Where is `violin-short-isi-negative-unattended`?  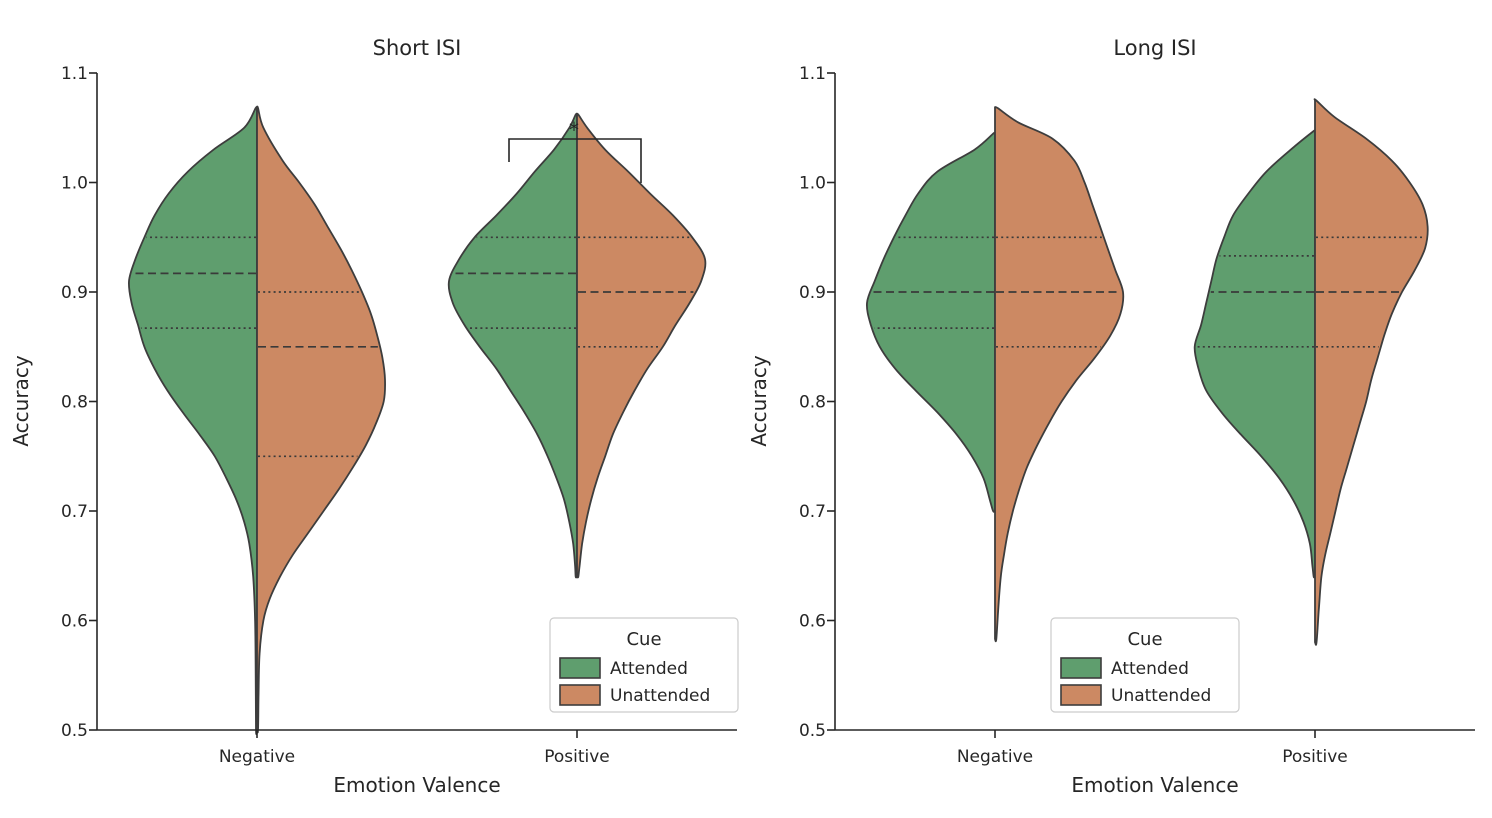 violin-short-isi-negative-unattended is located at coordinates (321, 419).